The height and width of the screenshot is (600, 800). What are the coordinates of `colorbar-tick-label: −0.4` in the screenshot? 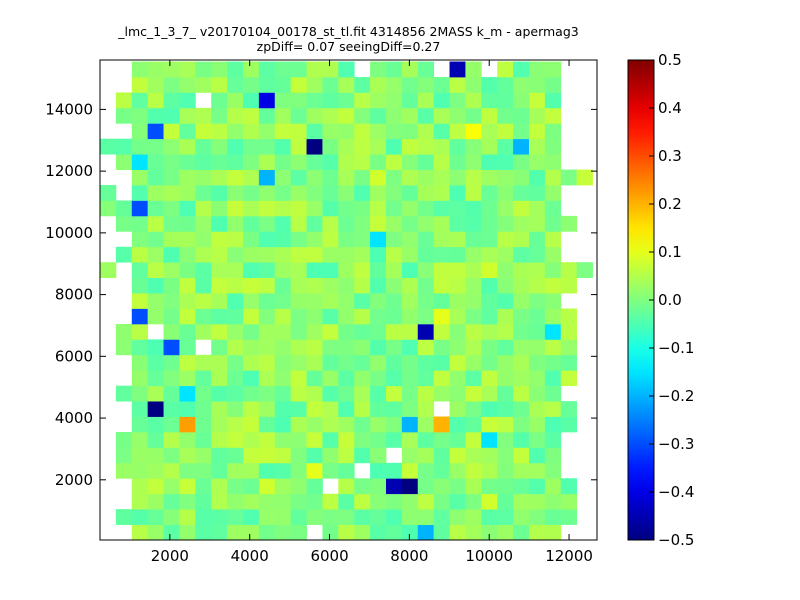 It's located at (676, 492).